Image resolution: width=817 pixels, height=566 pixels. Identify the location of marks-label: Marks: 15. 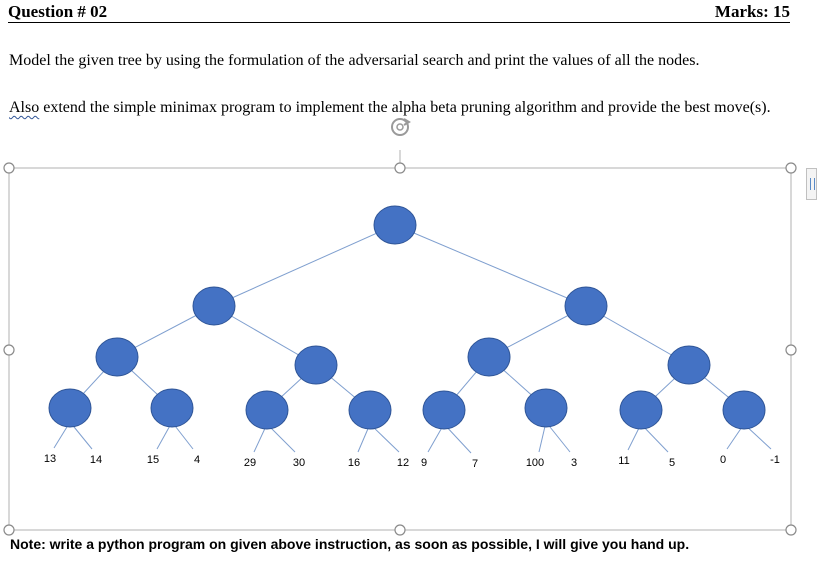
(752, 11).